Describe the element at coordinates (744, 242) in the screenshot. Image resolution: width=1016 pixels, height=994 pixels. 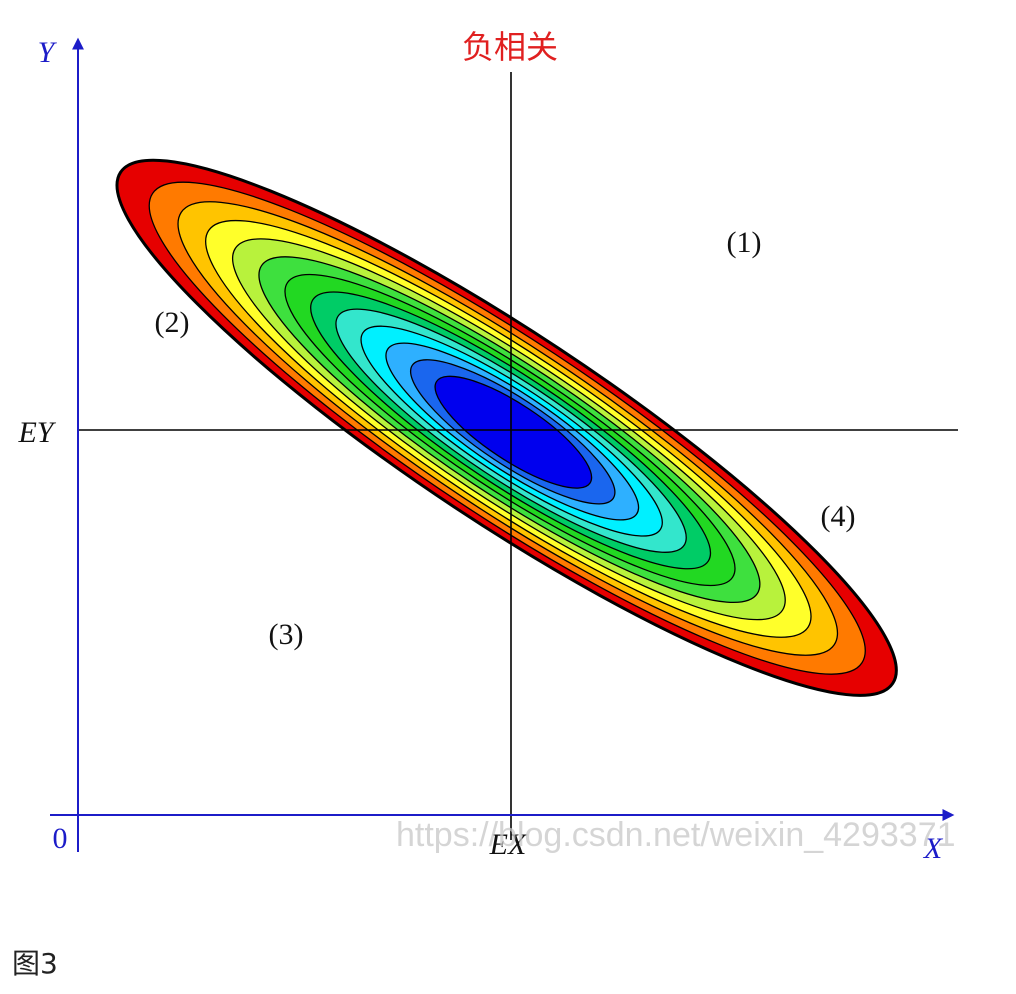
I see `region-label-1: (1)` at that location.